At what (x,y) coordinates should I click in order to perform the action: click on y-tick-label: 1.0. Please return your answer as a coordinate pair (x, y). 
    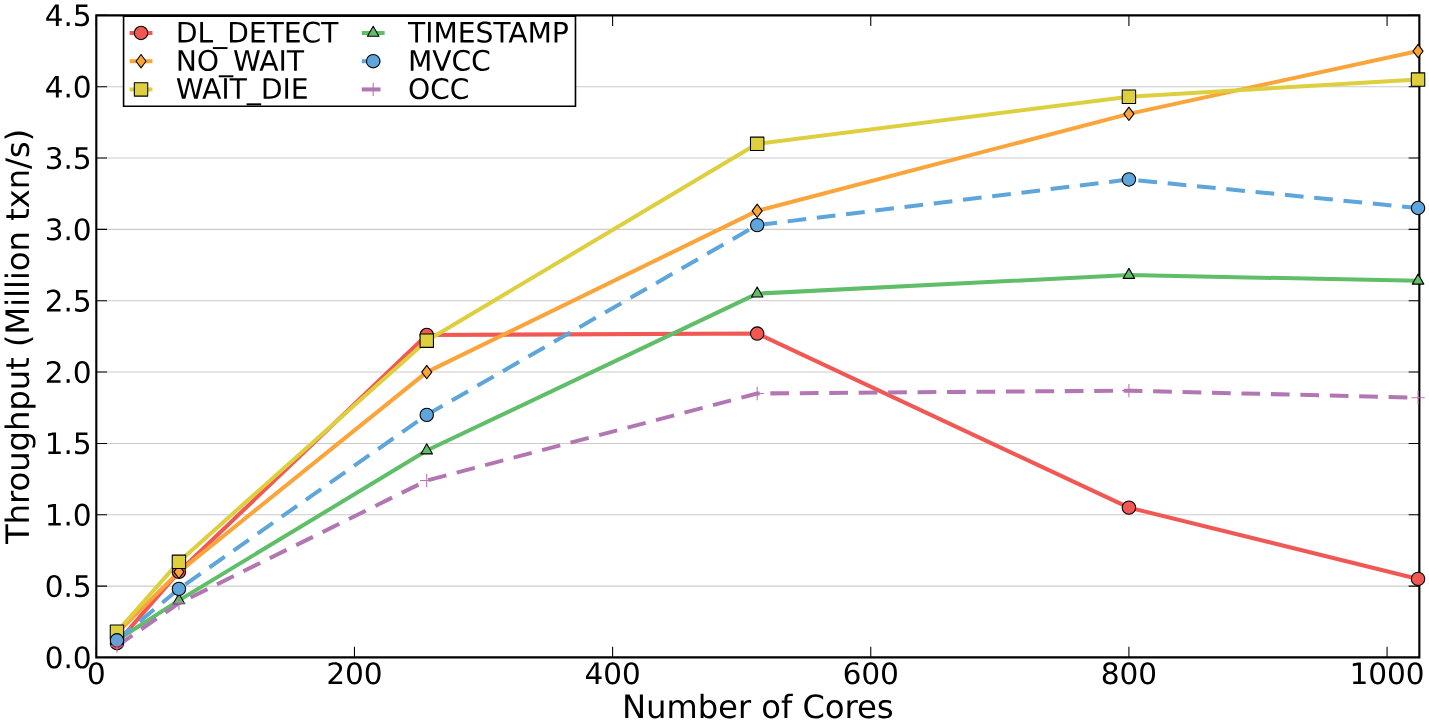
    Looking at the image, I should click on (68, 514).